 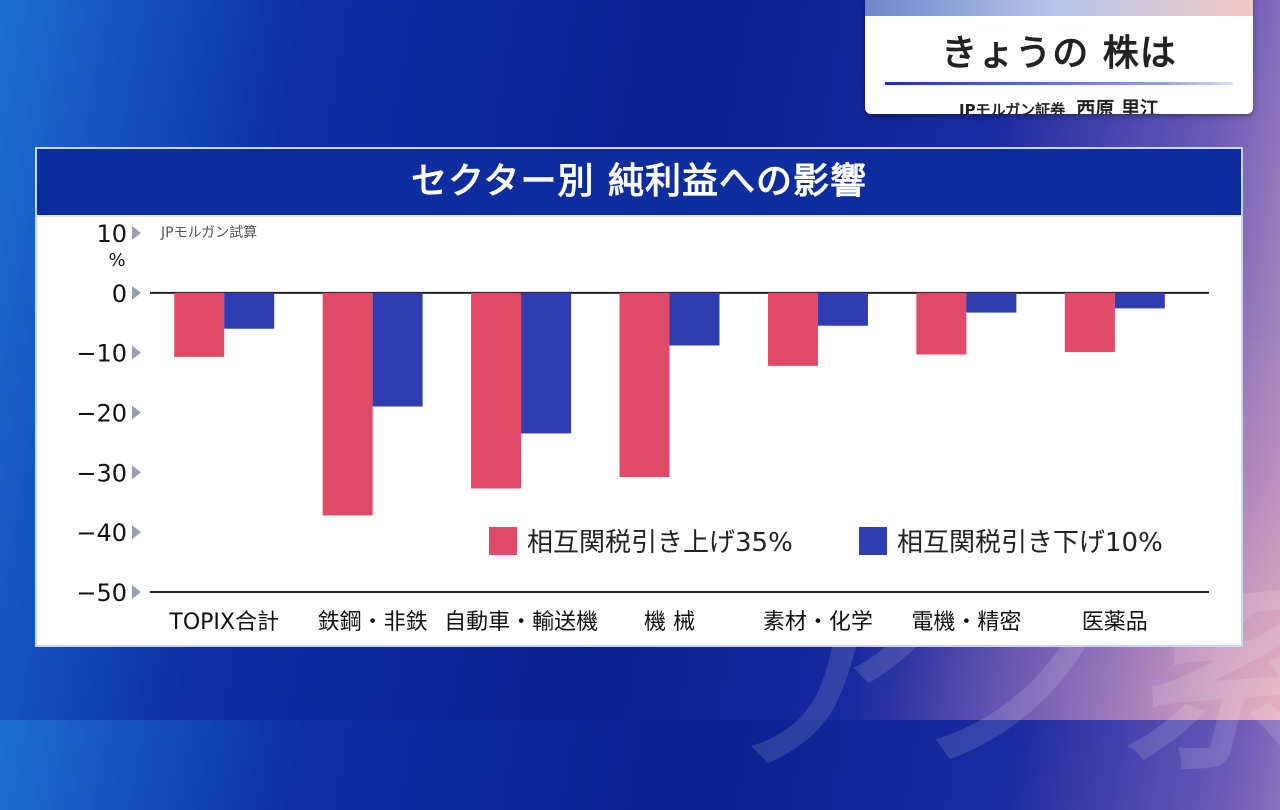 I want to click on category-label: 素材・化学, so click(x=818, y=622).